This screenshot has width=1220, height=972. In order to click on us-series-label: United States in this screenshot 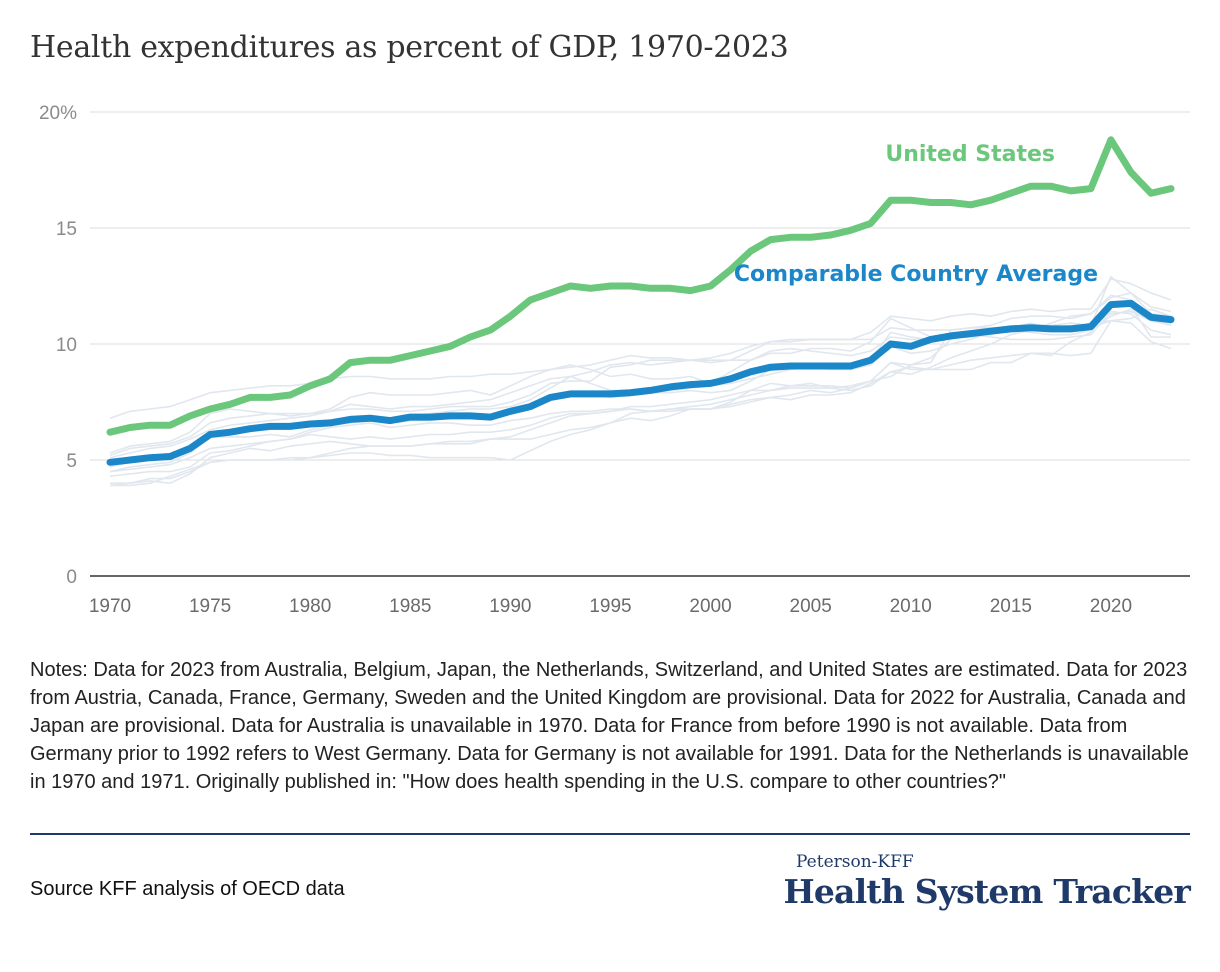, I will do `click(970, 154)`.